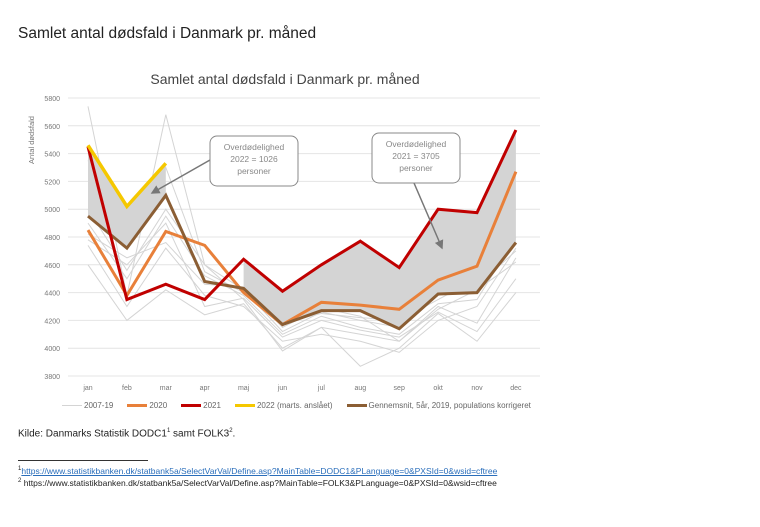 This screenshot has height=527, width=760. I want to click on y-tick-label: 4600, so click(52, 266).